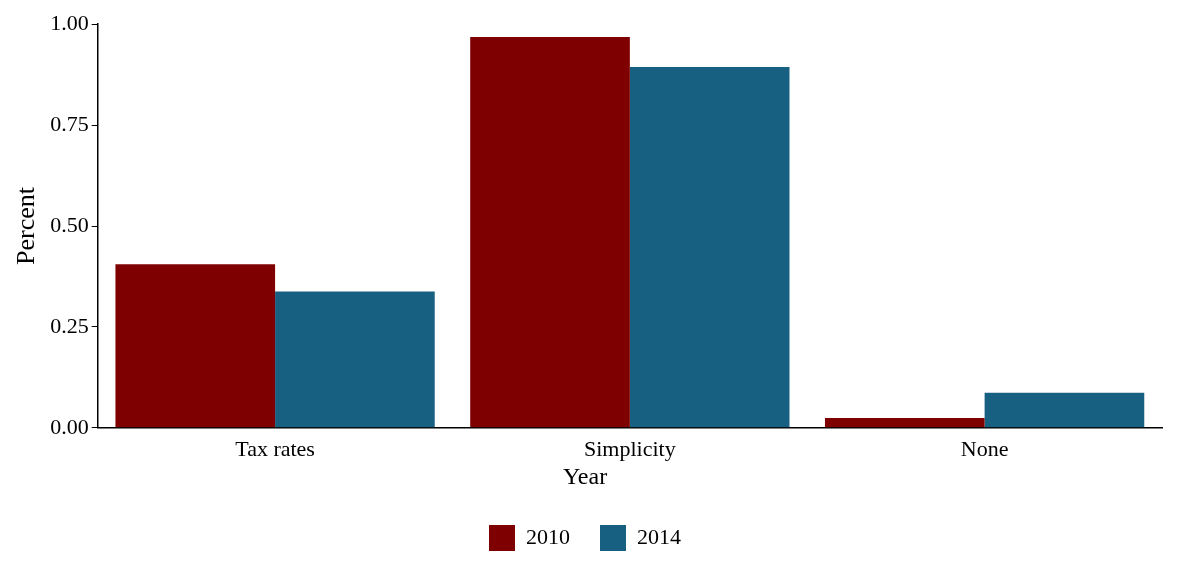  I want to click on legend-label: 2014, so click(659, 536).